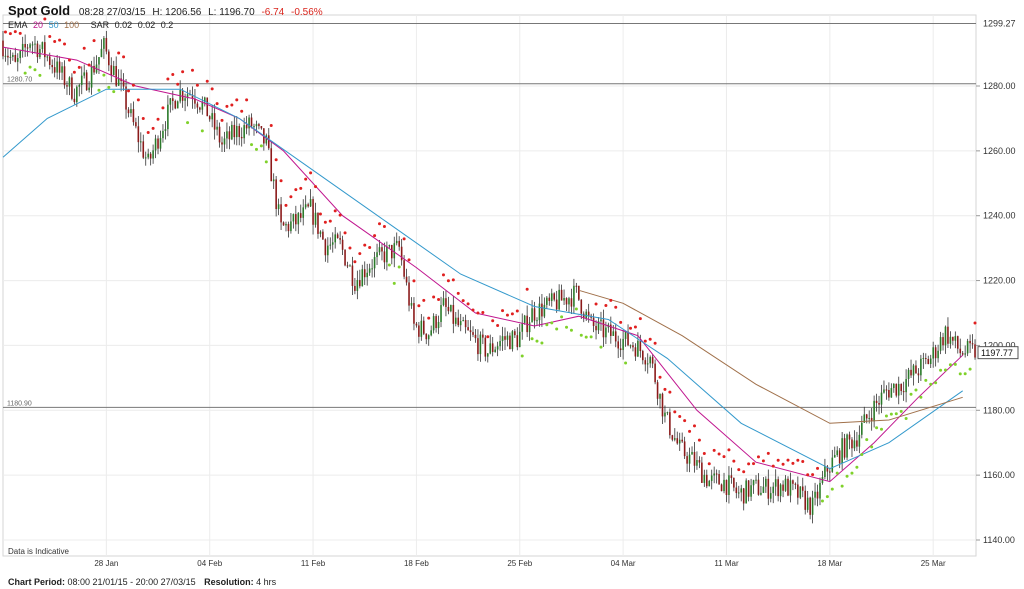  I want to click on ema-period-20: 20, so click(38, 25).